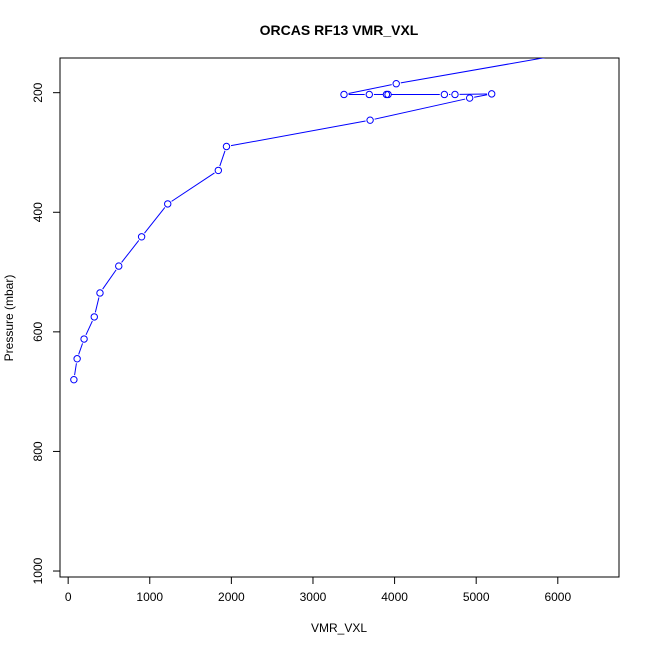  What do you see at coordinates (38, 212) in the screenshot?
I see `y-tick-label: 400` at bounding box center [38, 212].